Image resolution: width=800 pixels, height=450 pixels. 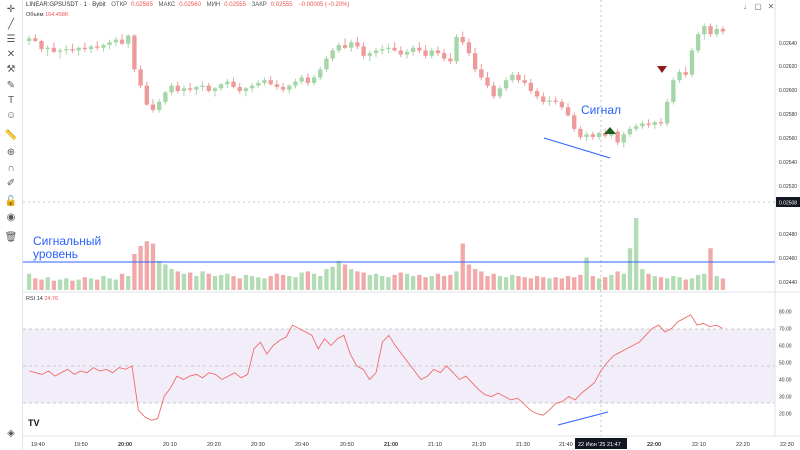 What do you see at coordinates (743, 445) in the screenshot?
I see `time-tick-label: 22:20` at bounding box center [743, 445].